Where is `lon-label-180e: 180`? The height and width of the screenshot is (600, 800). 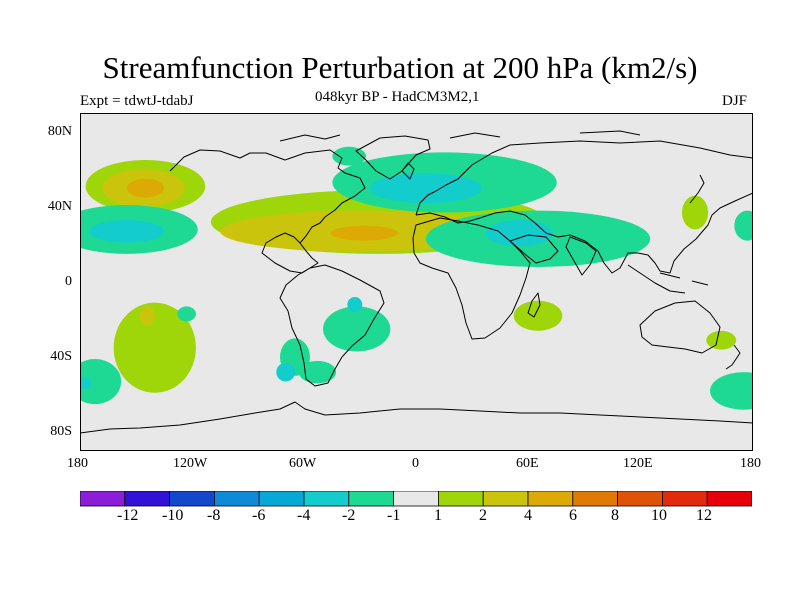
lon-label-180e: 180 is located at coordinates (750, 463).